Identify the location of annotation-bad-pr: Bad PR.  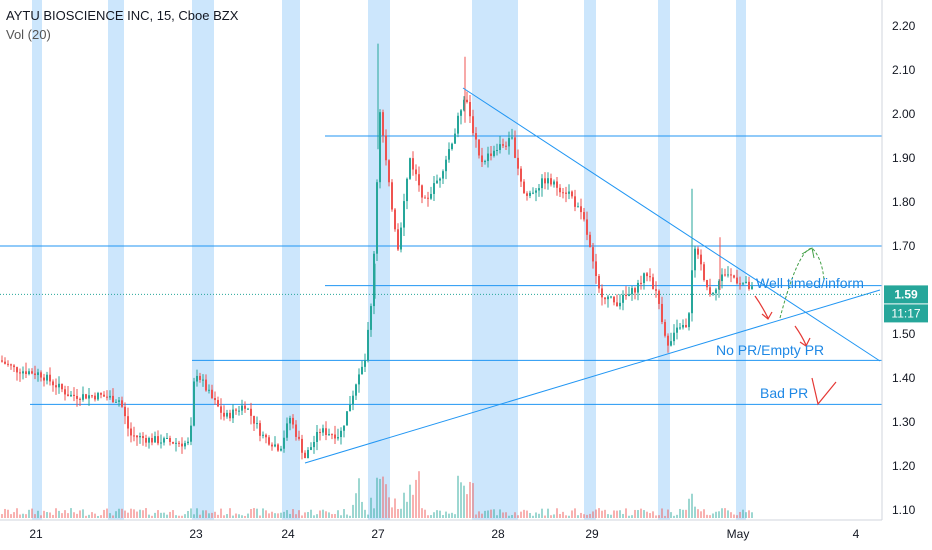
(784, 393).